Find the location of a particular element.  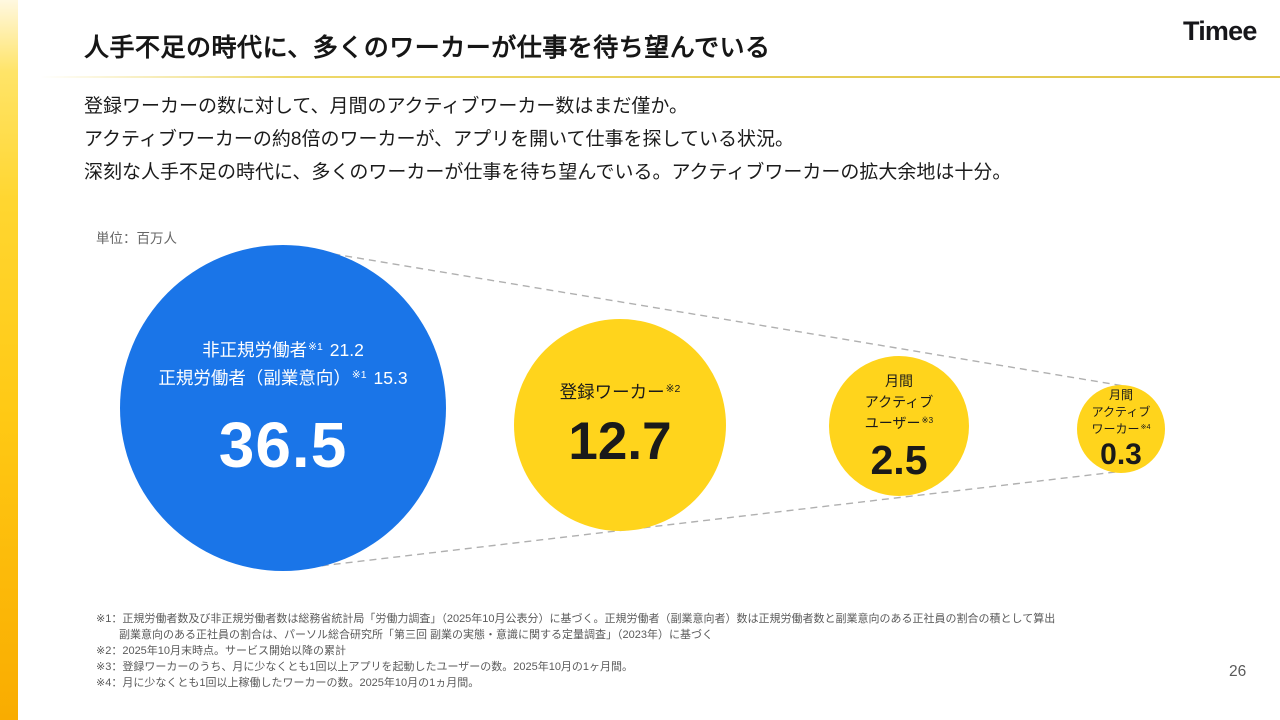

page-number: 26 is located at coordinates (1238, 671).